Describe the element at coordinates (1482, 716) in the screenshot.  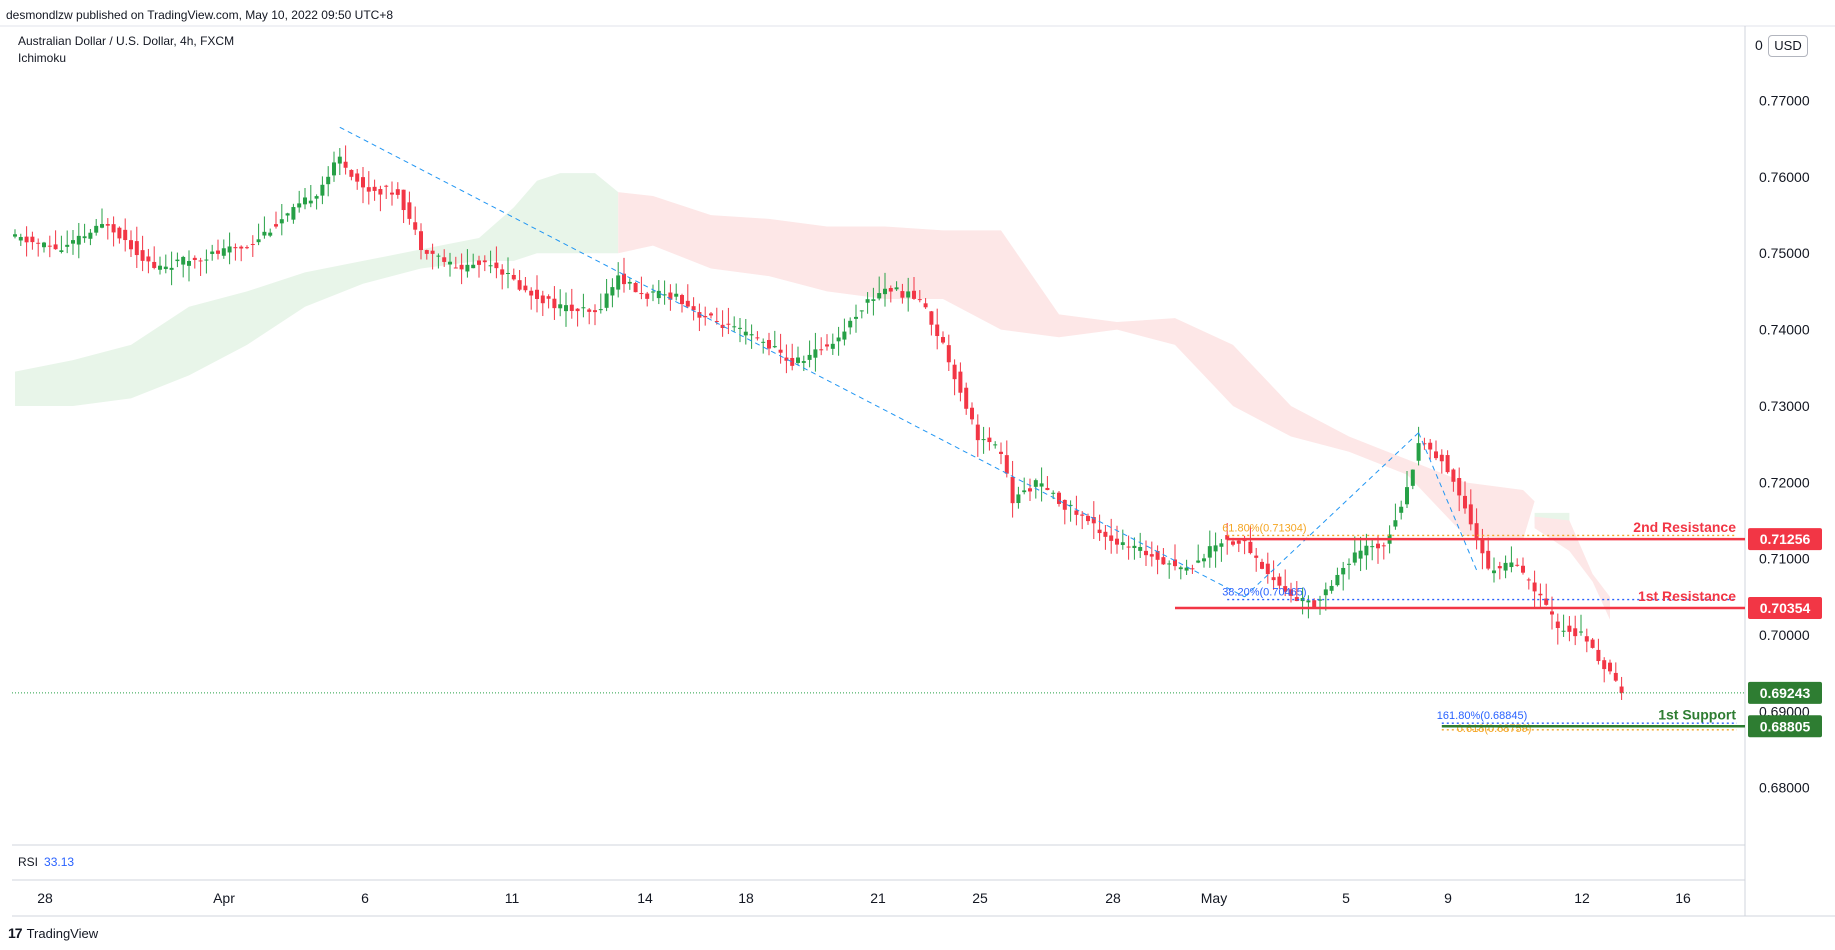
I see `fib-label: 161.80%(0.68845)` at that location.